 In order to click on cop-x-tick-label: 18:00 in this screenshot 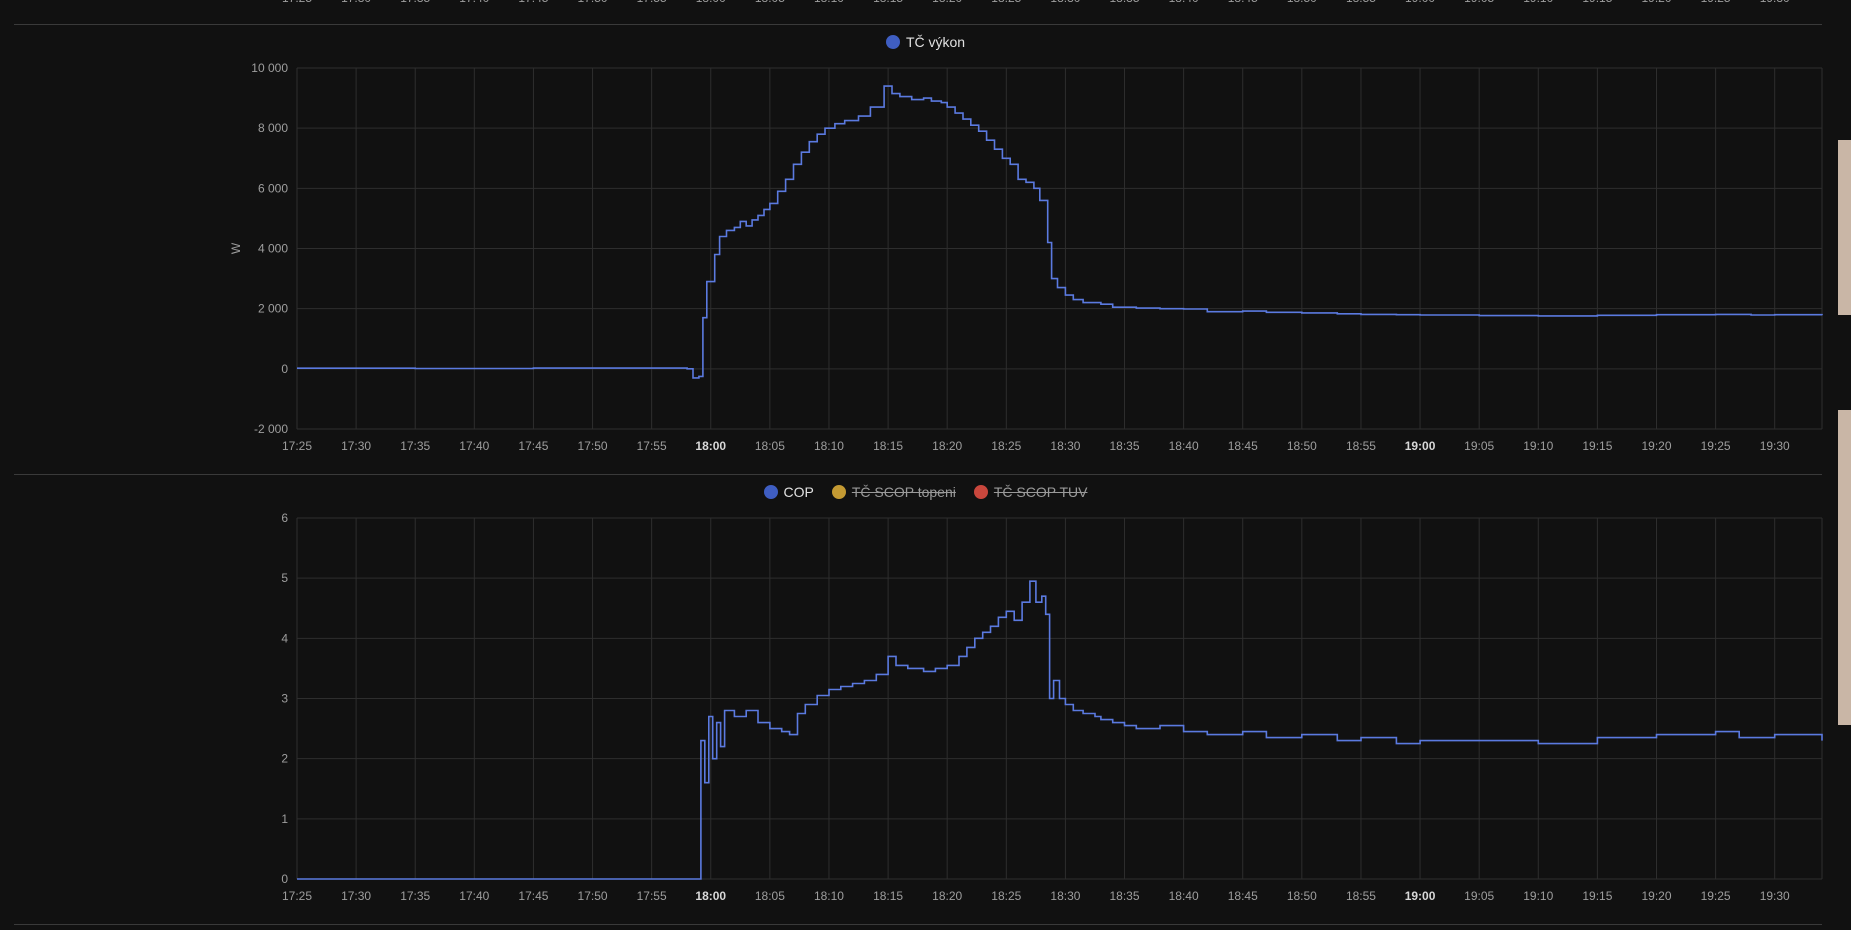, I will do `click(710, 896)`.